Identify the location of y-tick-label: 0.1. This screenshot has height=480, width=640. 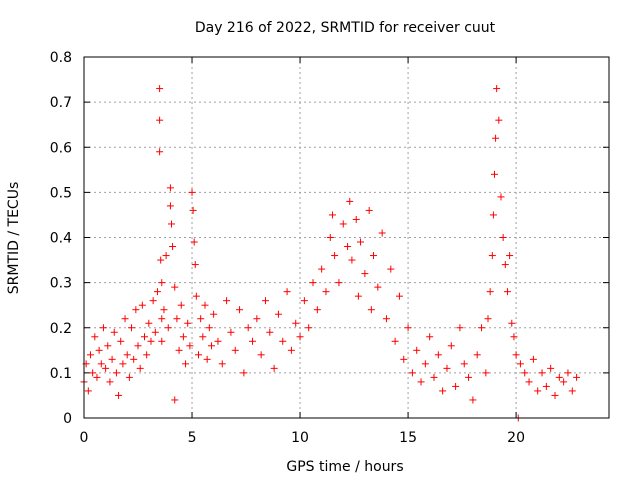
(61, 374).